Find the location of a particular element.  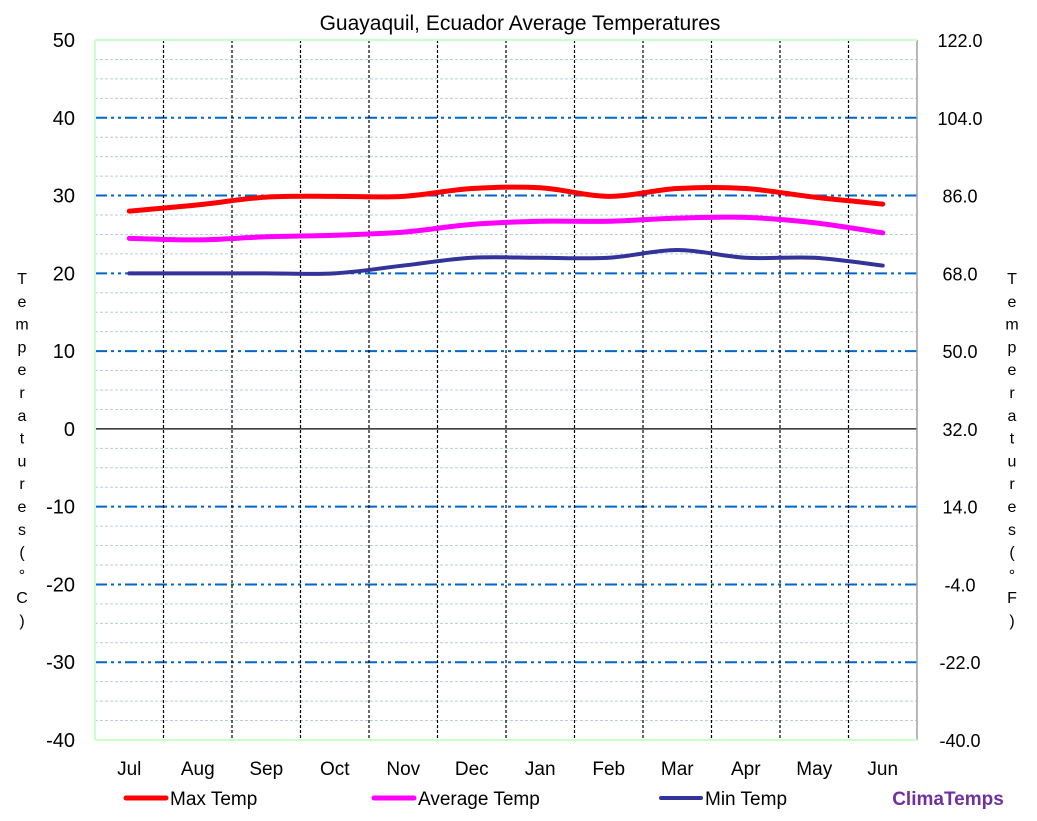

chart-title: Guayaquil, Ecuador Average Temperatures is located at coordinates (520, 23).